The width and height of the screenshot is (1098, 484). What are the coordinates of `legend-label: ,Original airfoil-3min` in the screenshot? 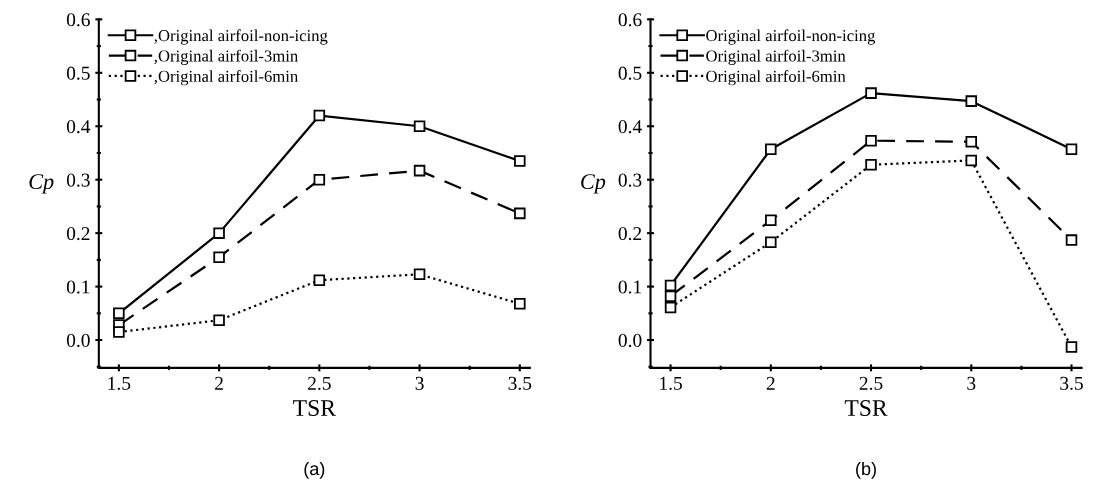 It's located at (226, 57).